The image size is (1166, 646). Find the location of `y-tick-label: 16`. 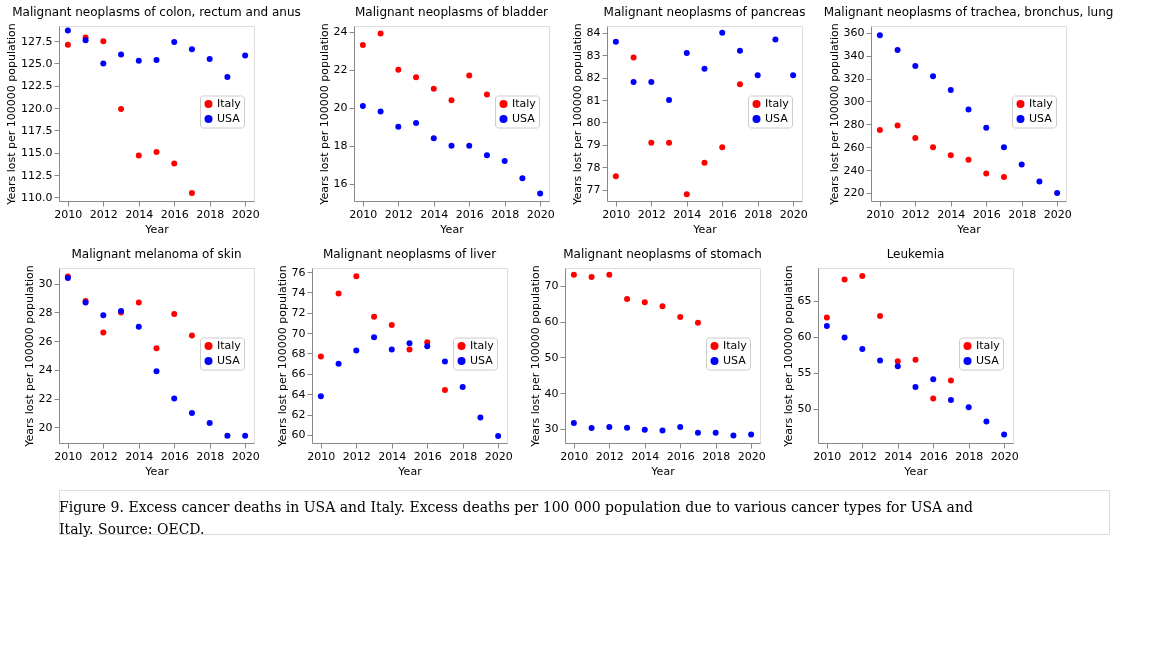

y-tick-label: 16 is located at coordinates (340, 184).